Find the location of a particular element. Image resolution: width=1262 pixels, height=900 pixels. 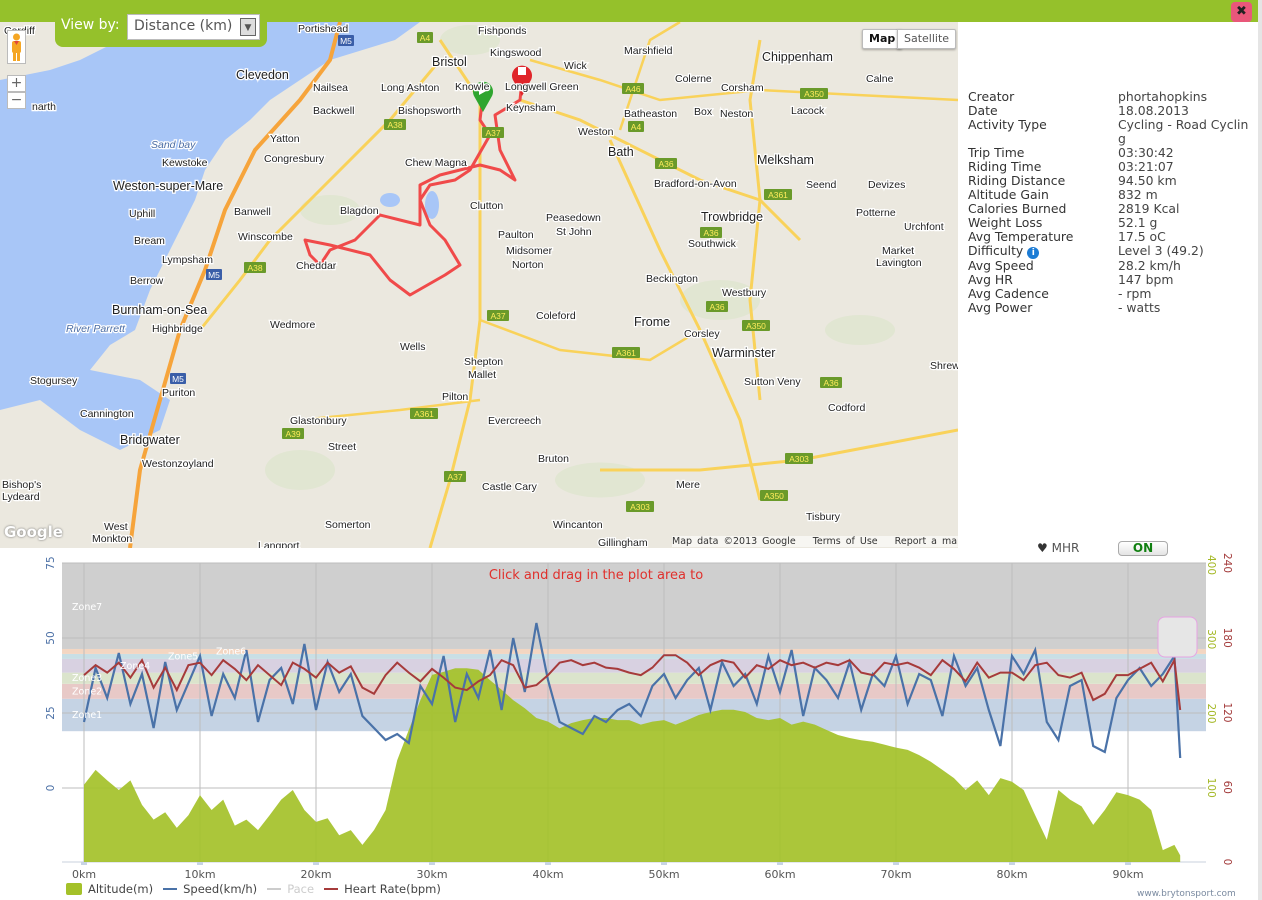

place-label: Congresbury is located at coordinates (294, 159).